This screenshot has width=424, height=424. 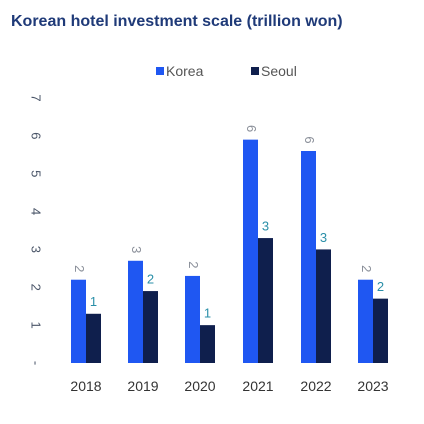 I want to click on bar-korea-2021, so click(x=250, y=251).